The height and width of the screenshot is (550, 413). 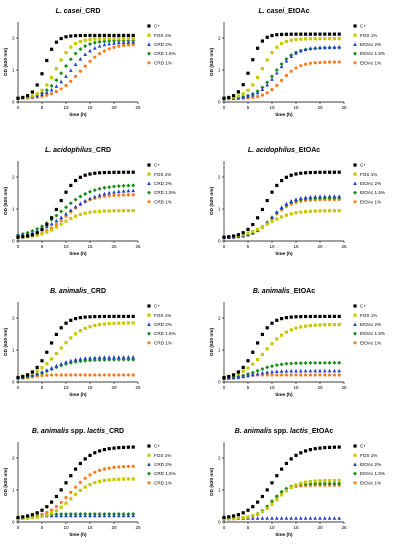 I want to click on legend-entry: CRD 2%, so click(x=163, y=464).